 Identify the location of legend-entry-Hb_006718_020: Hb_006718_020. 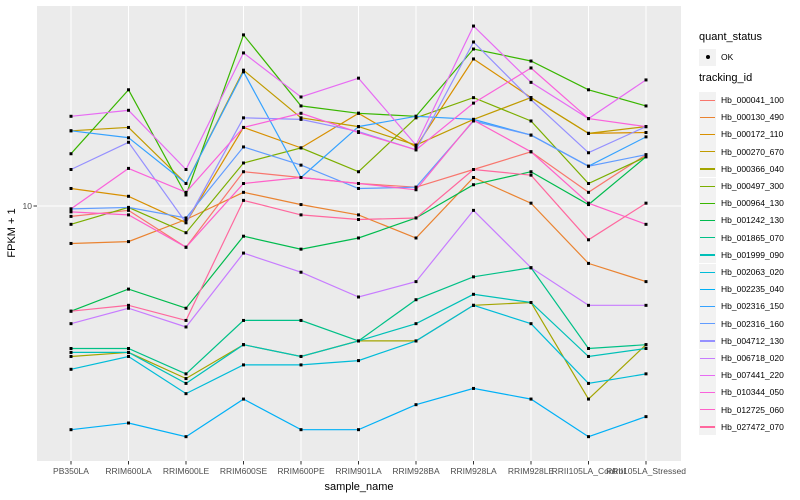
(741, 358).